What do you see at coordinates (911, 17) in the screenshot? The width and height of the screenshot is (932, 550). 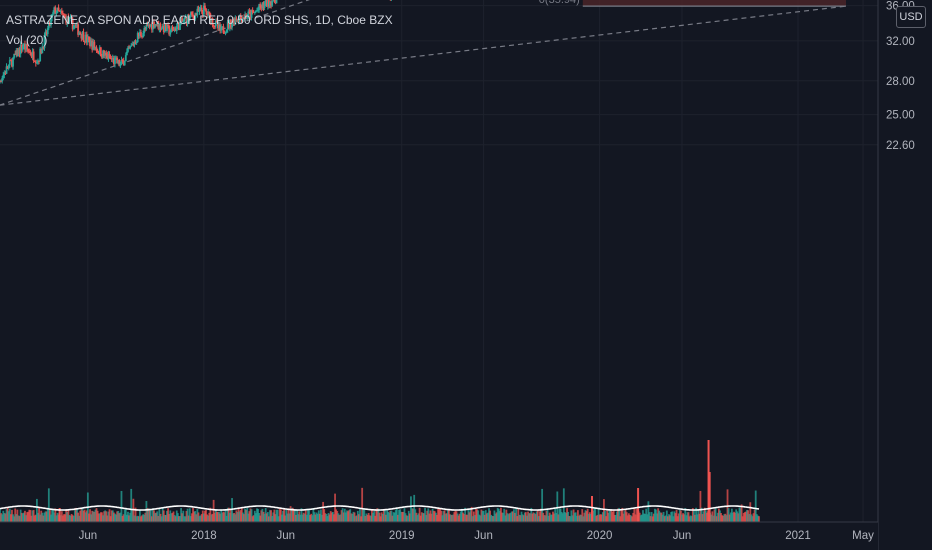 I see `currency-button: USD` at bounding box center [911, 17].